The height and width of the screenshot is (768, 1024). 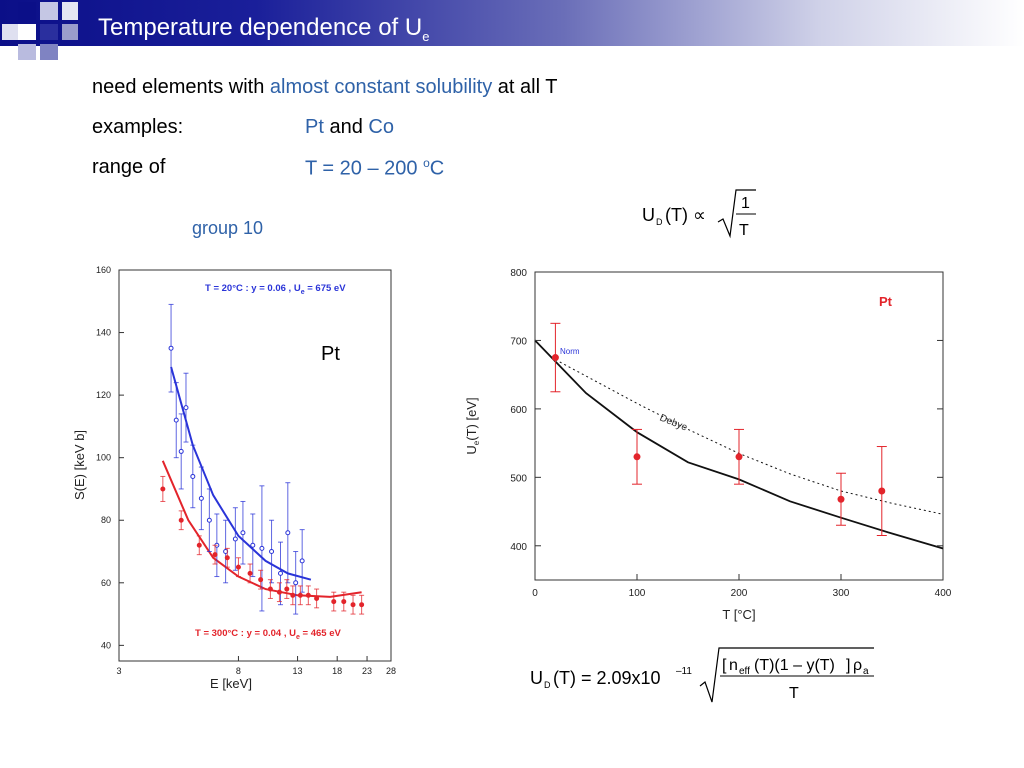 What do you see at coordinates (518, 410) in the screenshot?
I see `y-tick-label: 600` at bounding box center [518, 410].